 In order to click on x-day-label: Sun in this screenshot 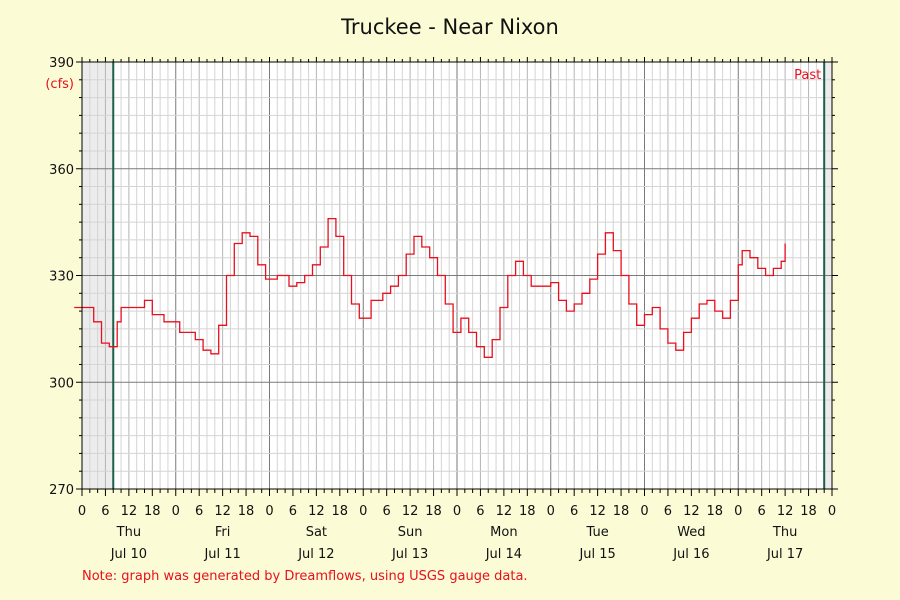, I will do `click(410, 532)`.